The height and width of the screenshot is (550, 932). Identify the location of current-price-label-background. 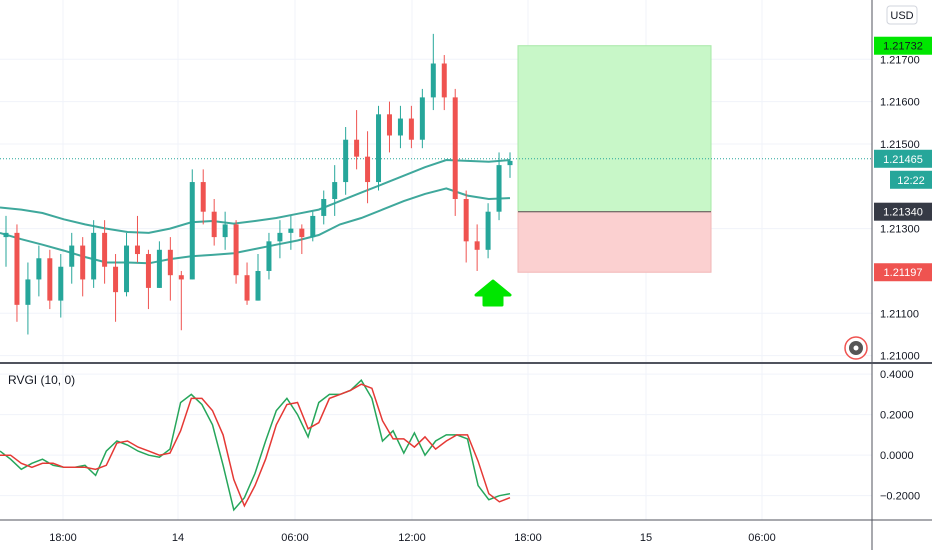
(903, 158).